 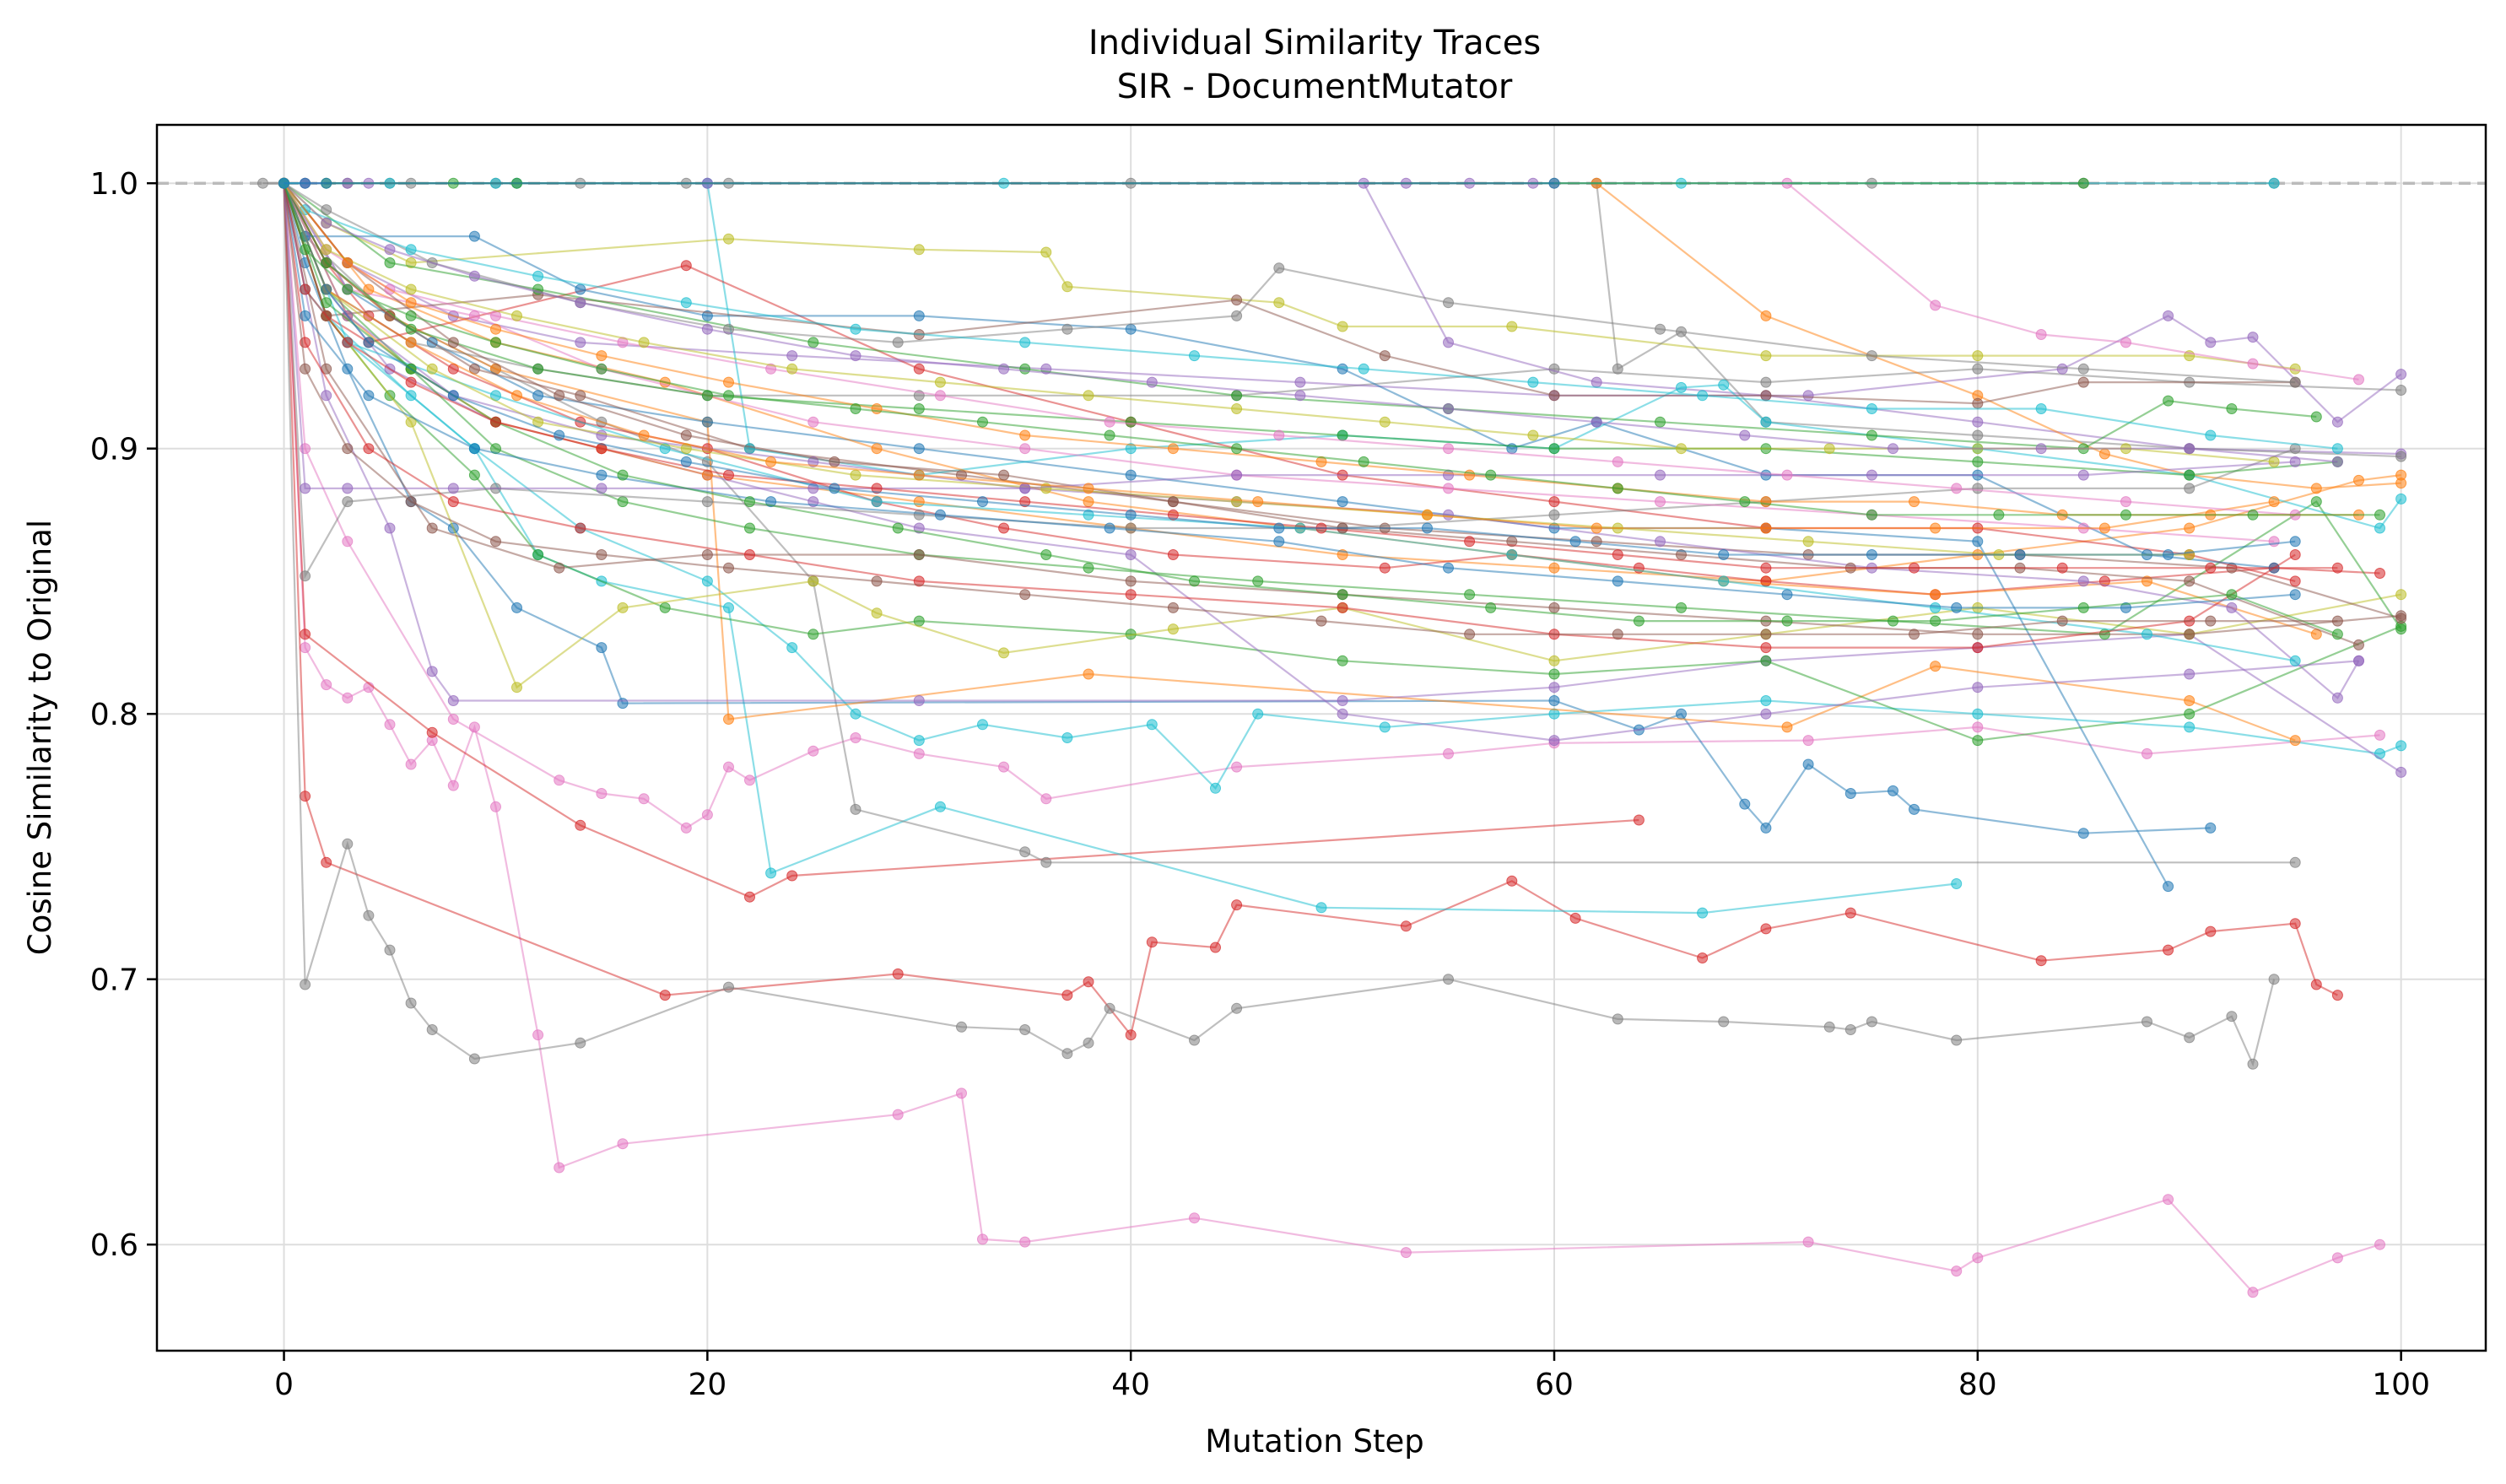 I want to click on x-tick-label-0: 0, so click(x=284, y=1385).